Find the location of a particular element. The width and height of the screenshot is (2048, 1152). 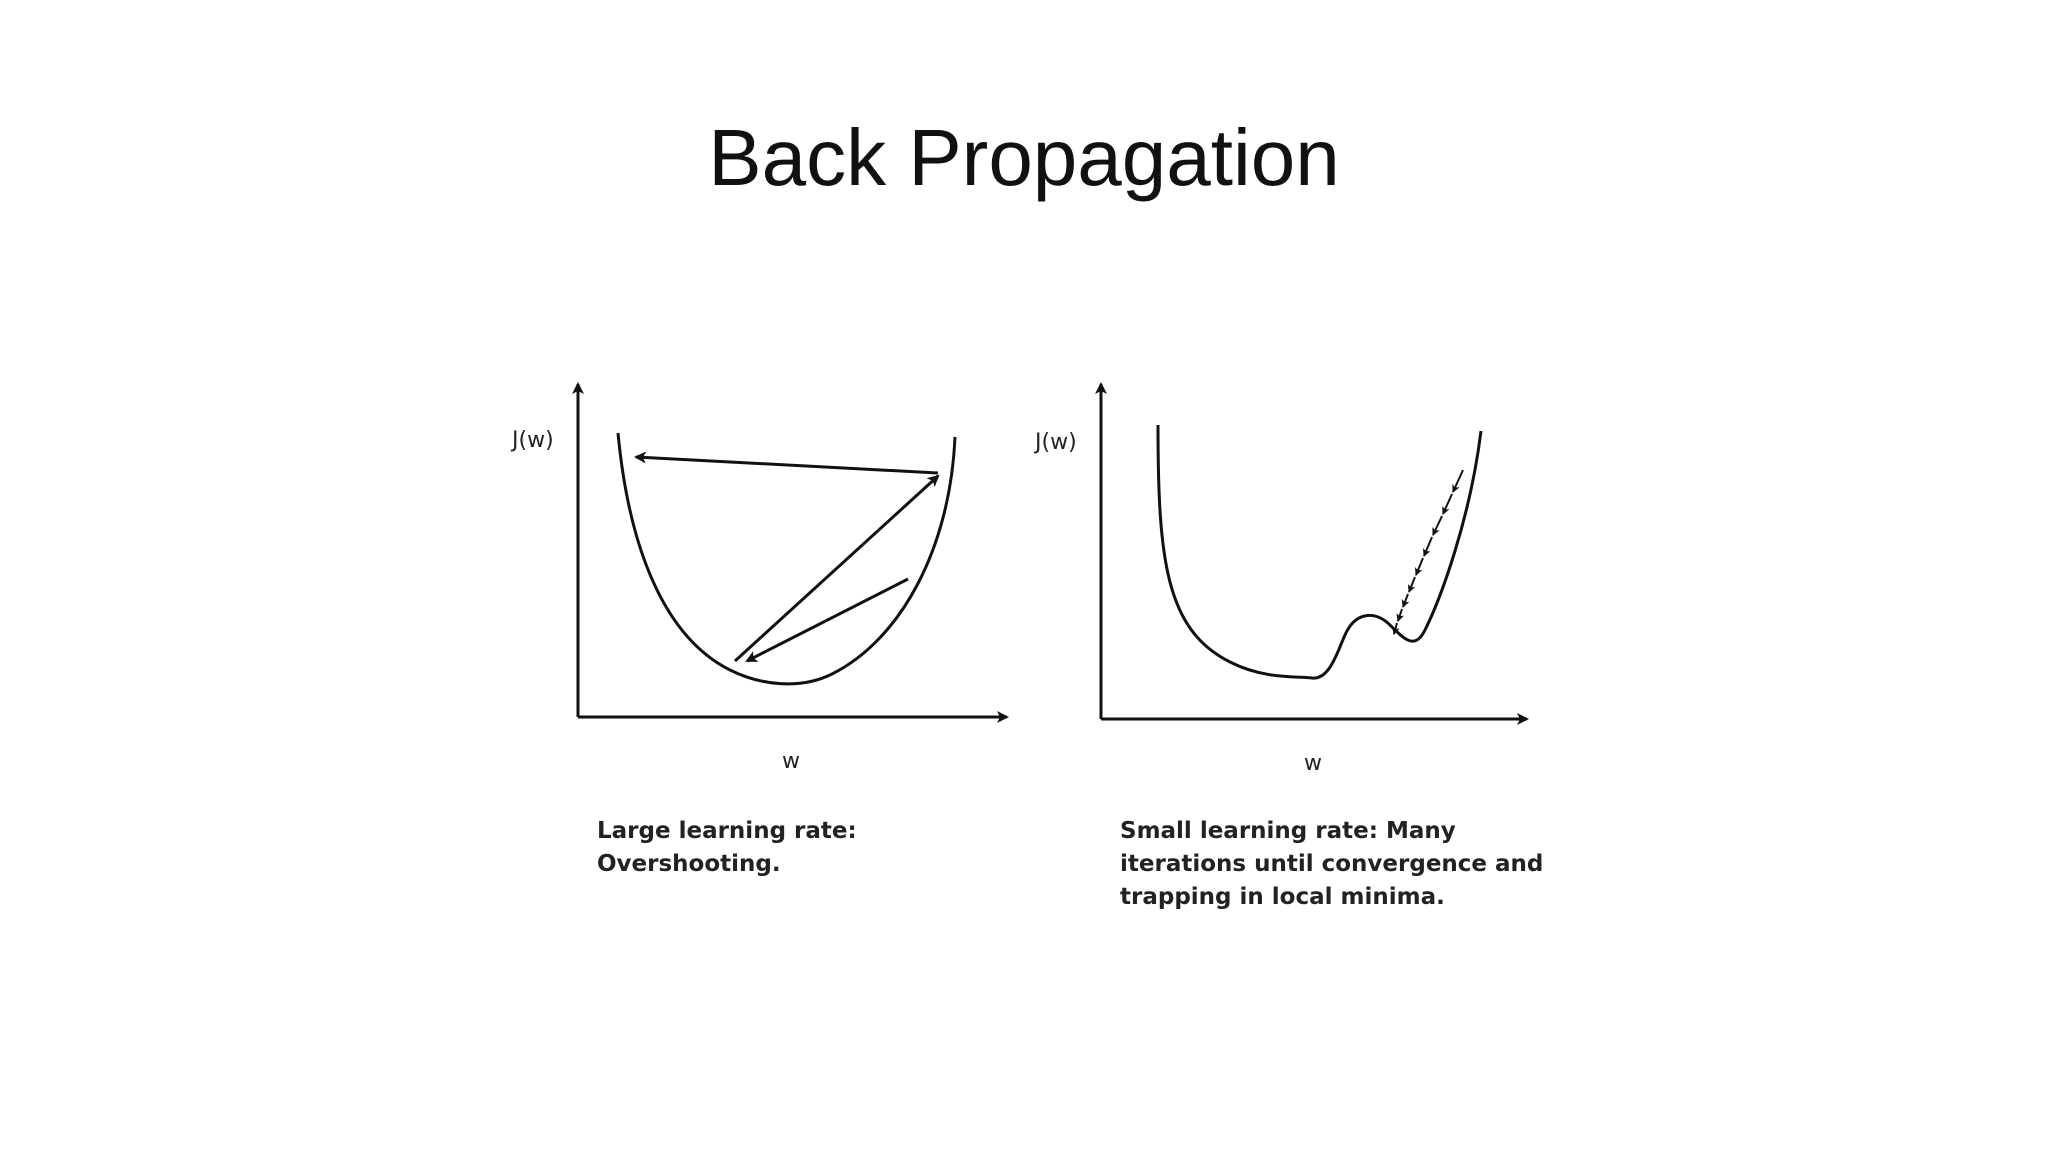

left-caption: Large learning rate: Overshooting. is located at coordinates (727, 847).